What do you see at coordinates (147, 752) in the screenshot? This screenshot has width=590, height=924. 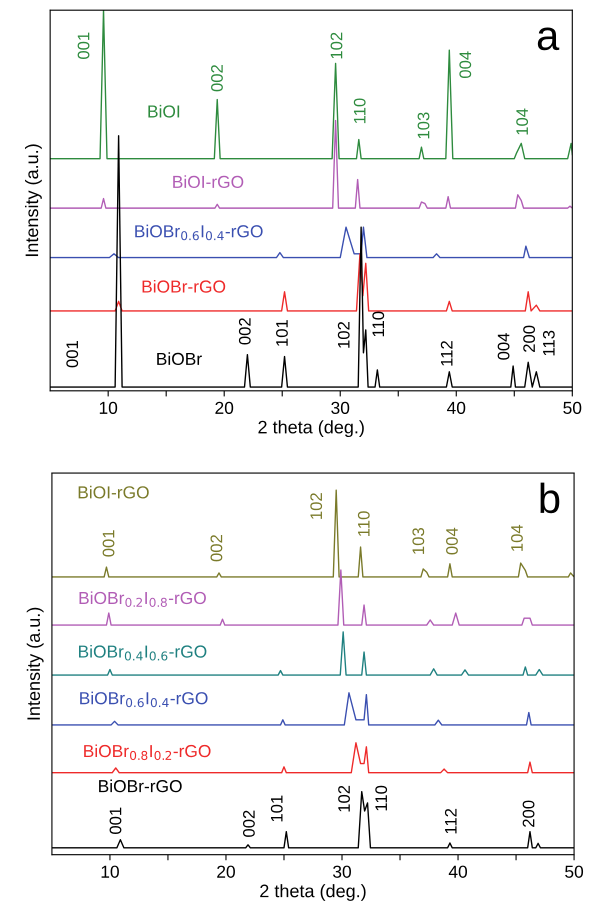 I see `series-label: BiOBr$_{0.8}$I$_{0.2}$-rGO` at bounding box center [147, 752].